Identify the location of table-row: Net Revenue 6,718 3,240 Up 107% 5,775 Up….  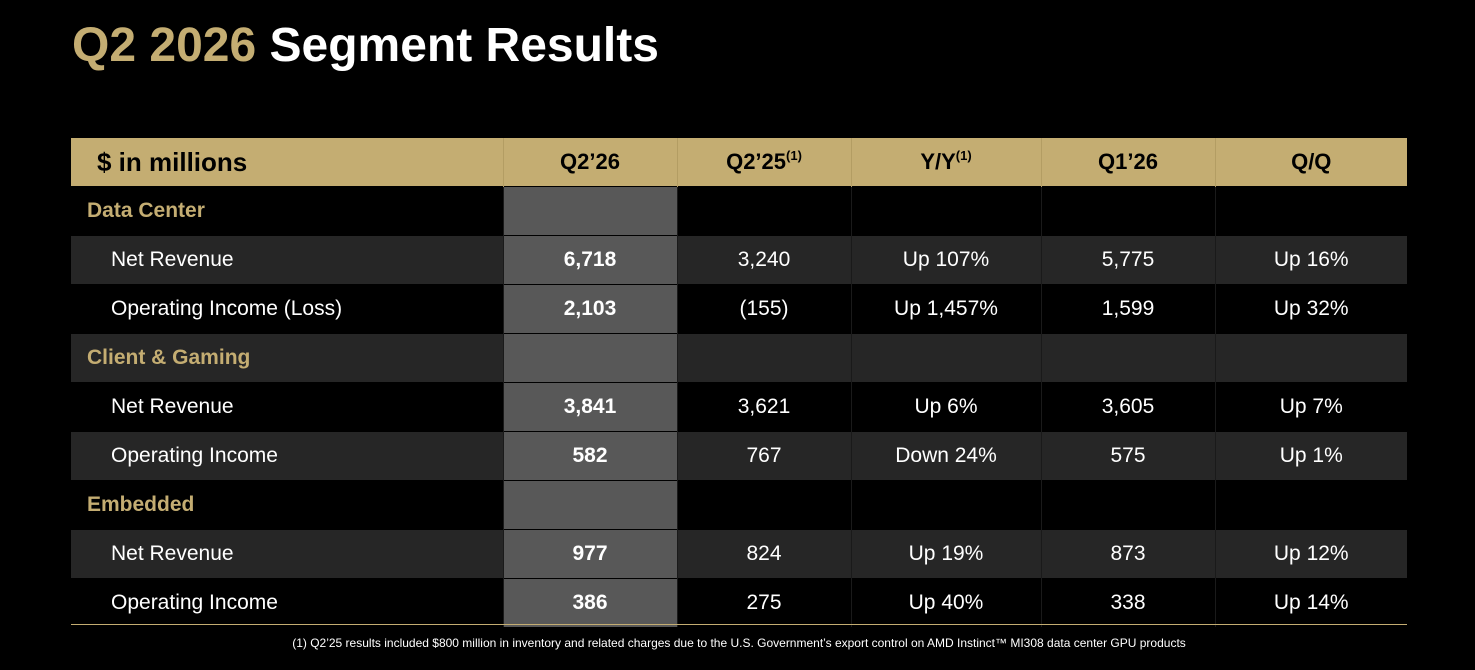
(739, 260).